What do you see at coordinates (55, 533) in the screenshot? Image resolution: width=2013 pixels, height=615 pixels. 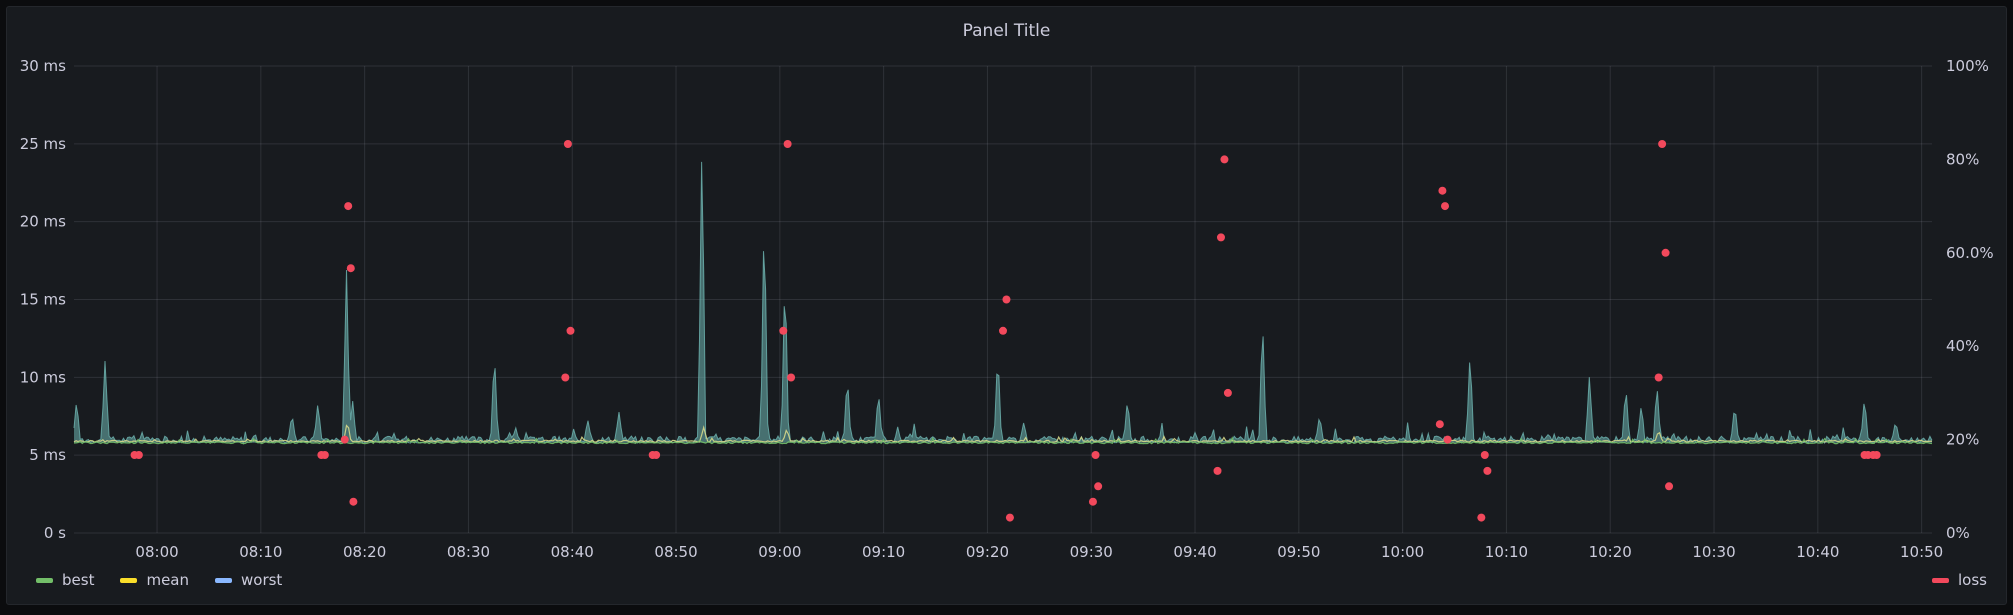 I see `y-left-tick-label: 0 s` at bounding box center [55, 533].